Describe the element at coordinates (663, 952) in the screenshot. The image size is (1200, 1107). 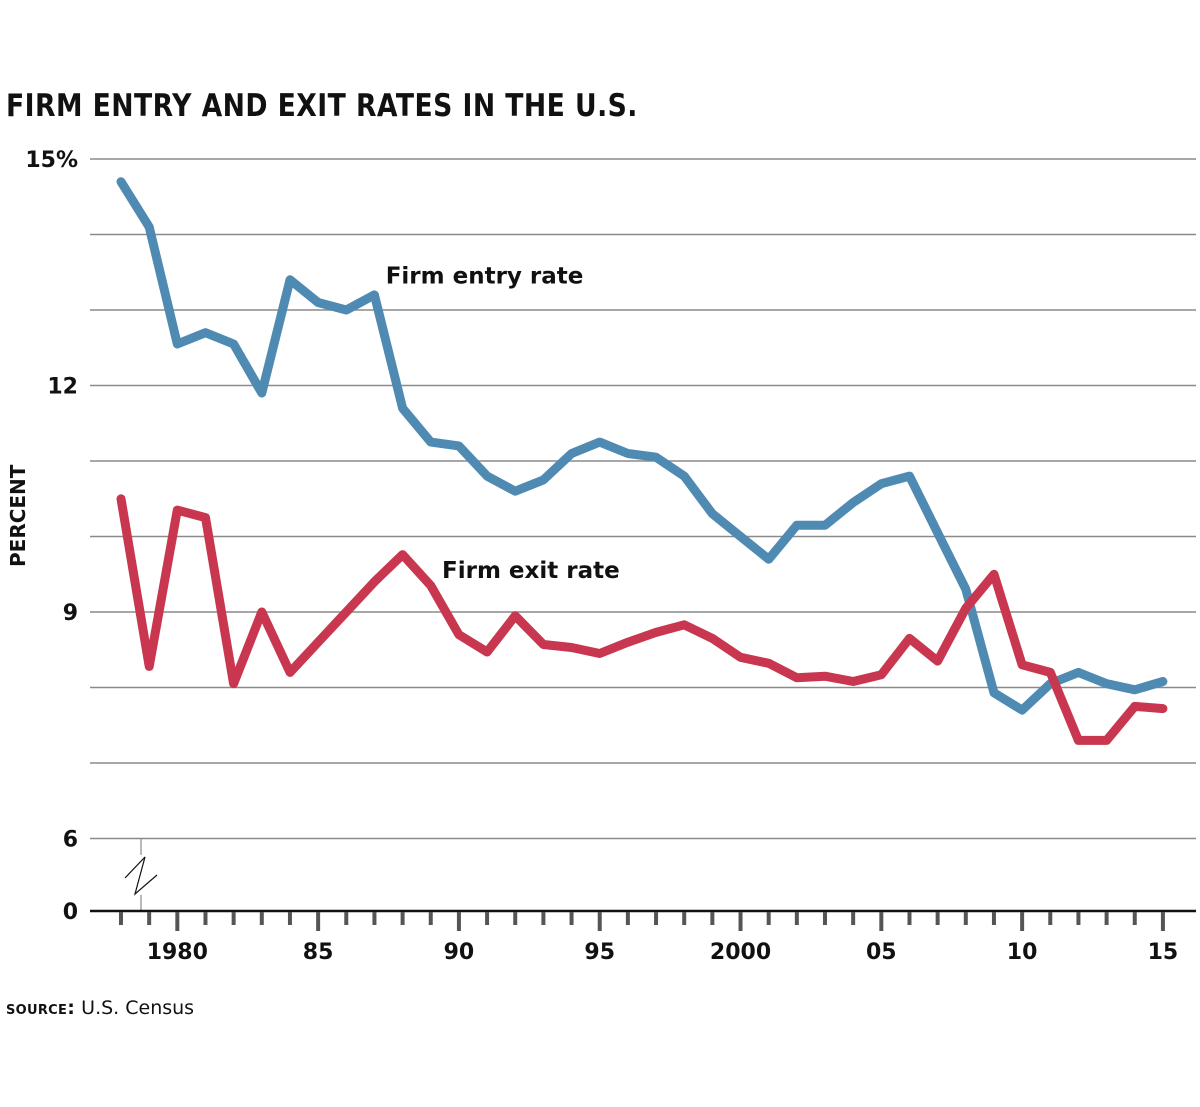
I see `x-tick-labels: 1980 85 90 95 2000 05 10 15` at that location.